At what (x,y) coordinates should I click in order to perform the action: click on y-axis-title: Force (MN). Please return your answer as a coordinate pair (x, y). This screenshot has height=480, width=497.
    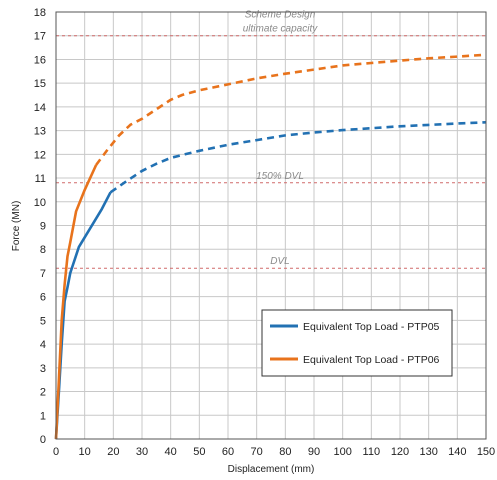
    Looking at the image, I should click on (16, 226).